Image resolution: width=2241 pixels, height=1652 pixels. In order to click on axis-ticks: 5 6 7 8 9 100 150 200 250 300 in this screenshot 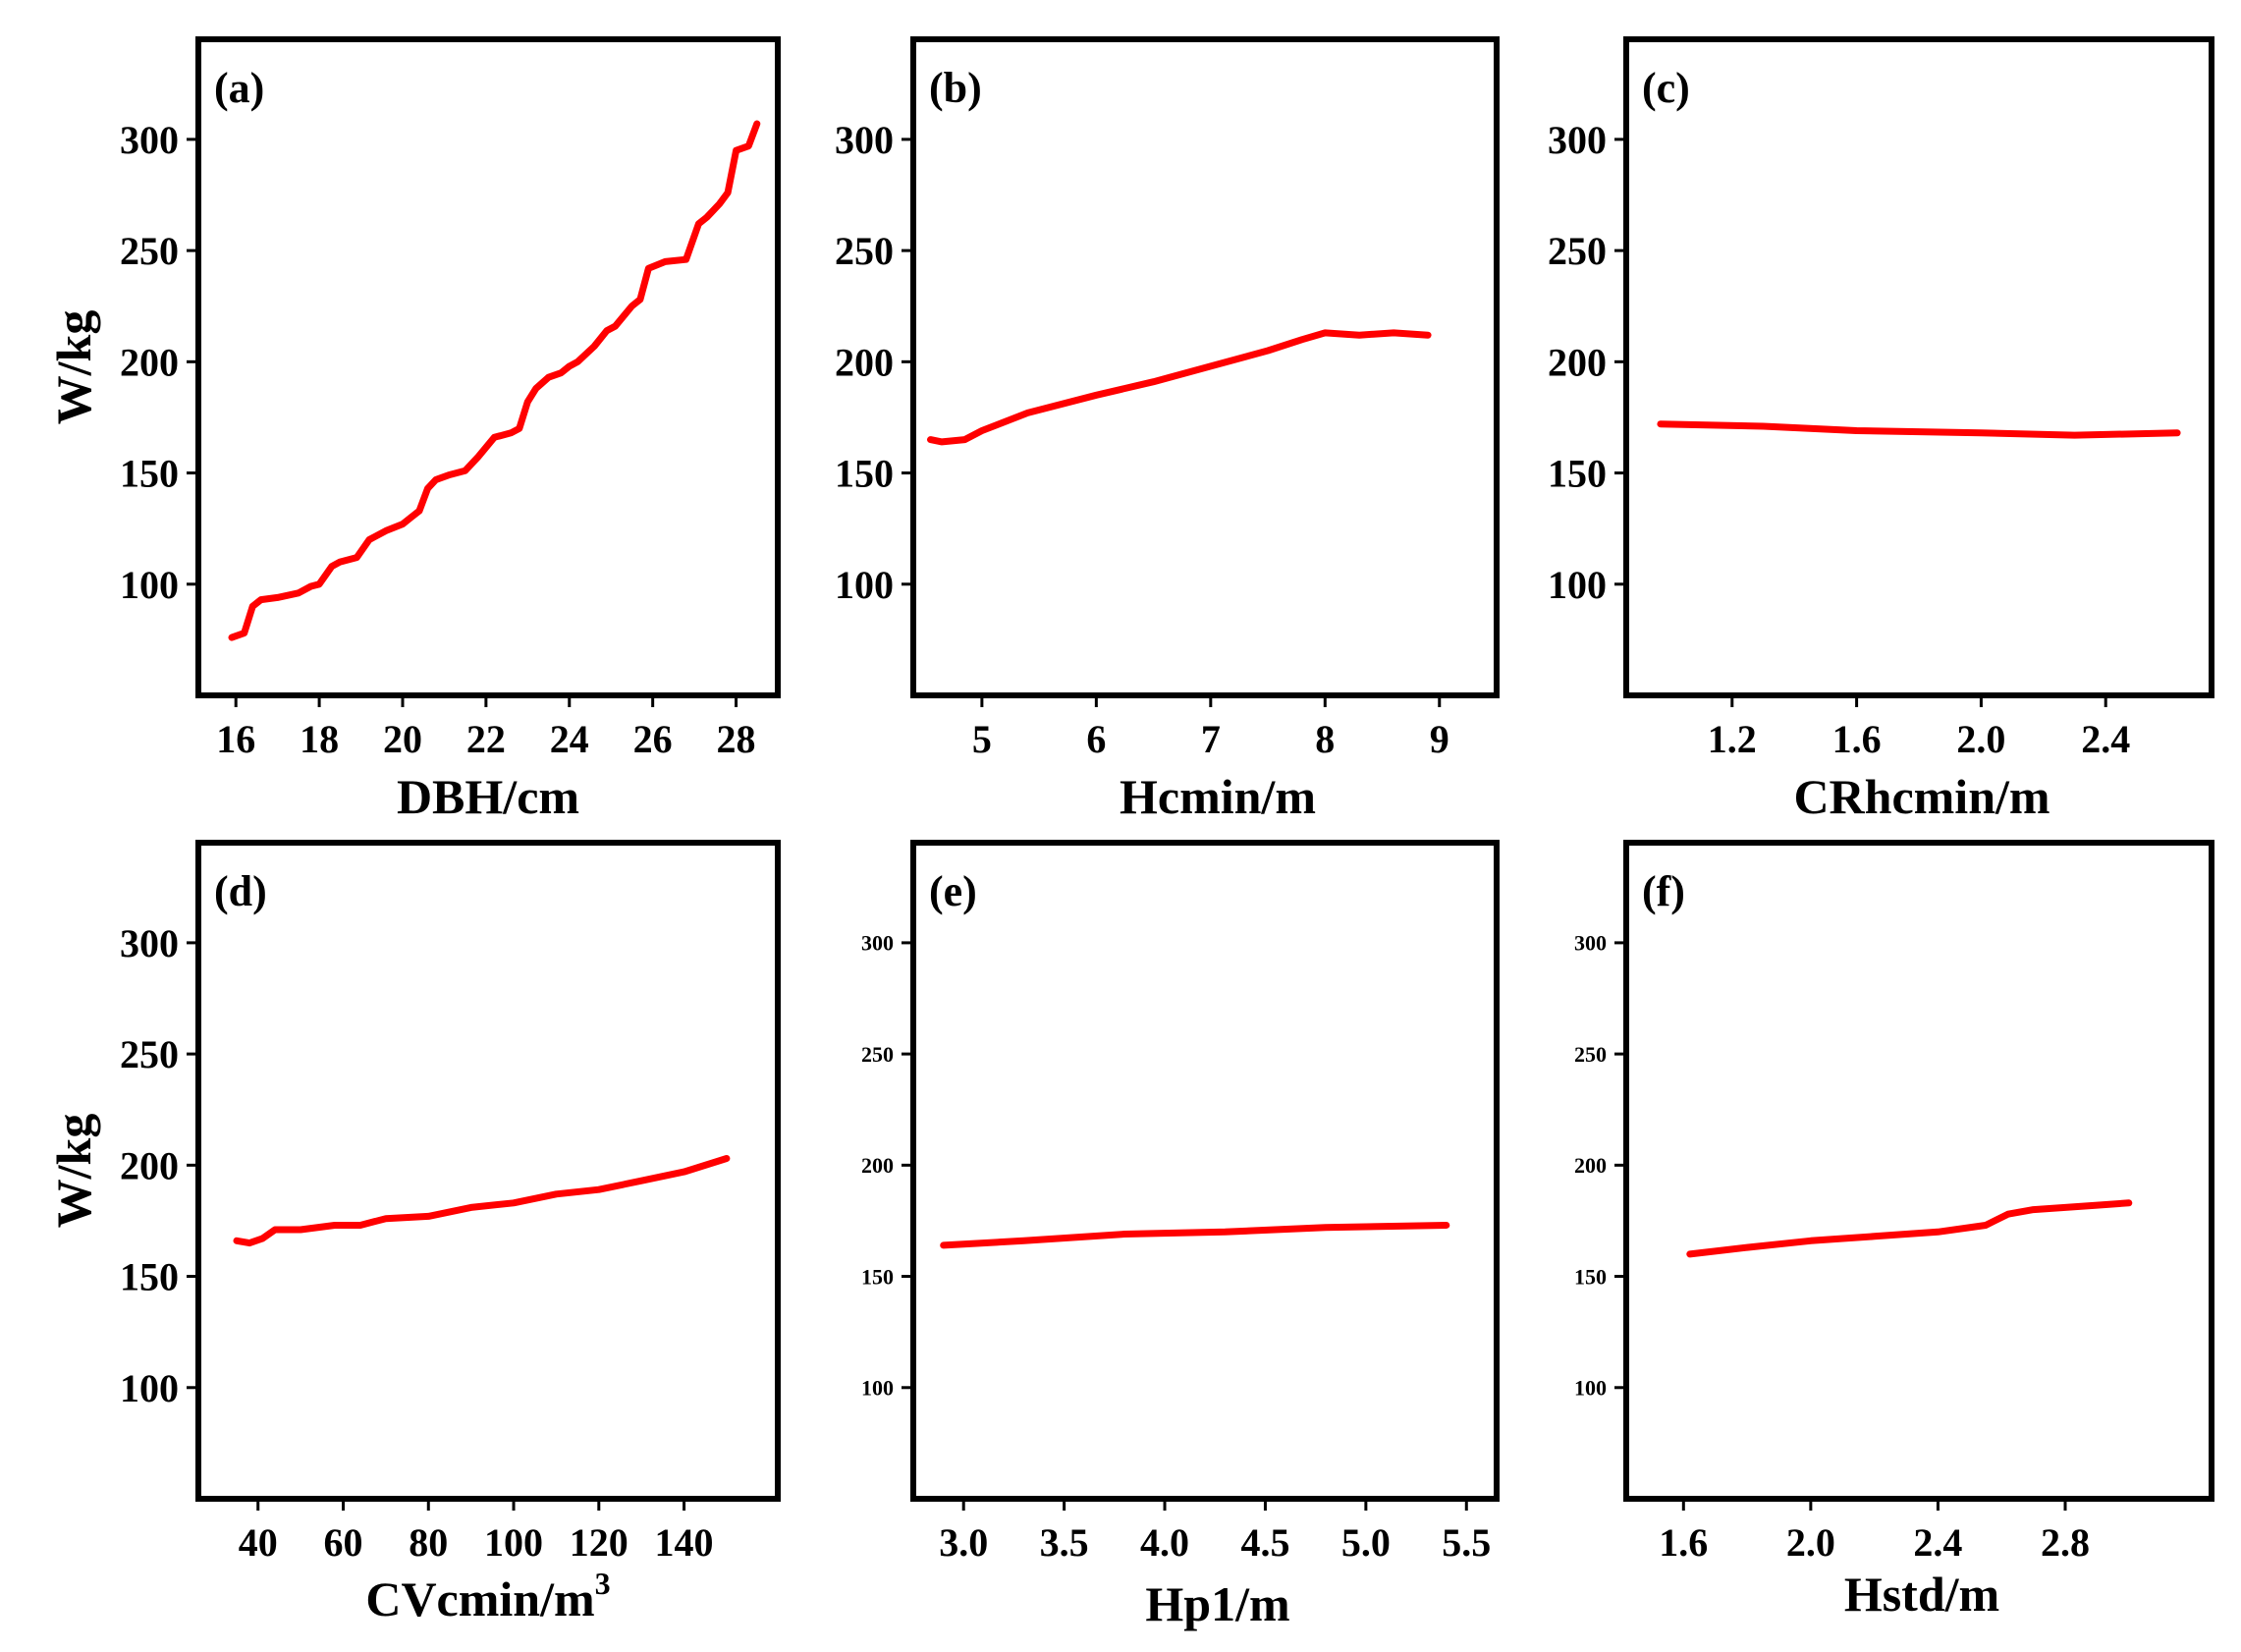, I will do `click(1142, 439)`.